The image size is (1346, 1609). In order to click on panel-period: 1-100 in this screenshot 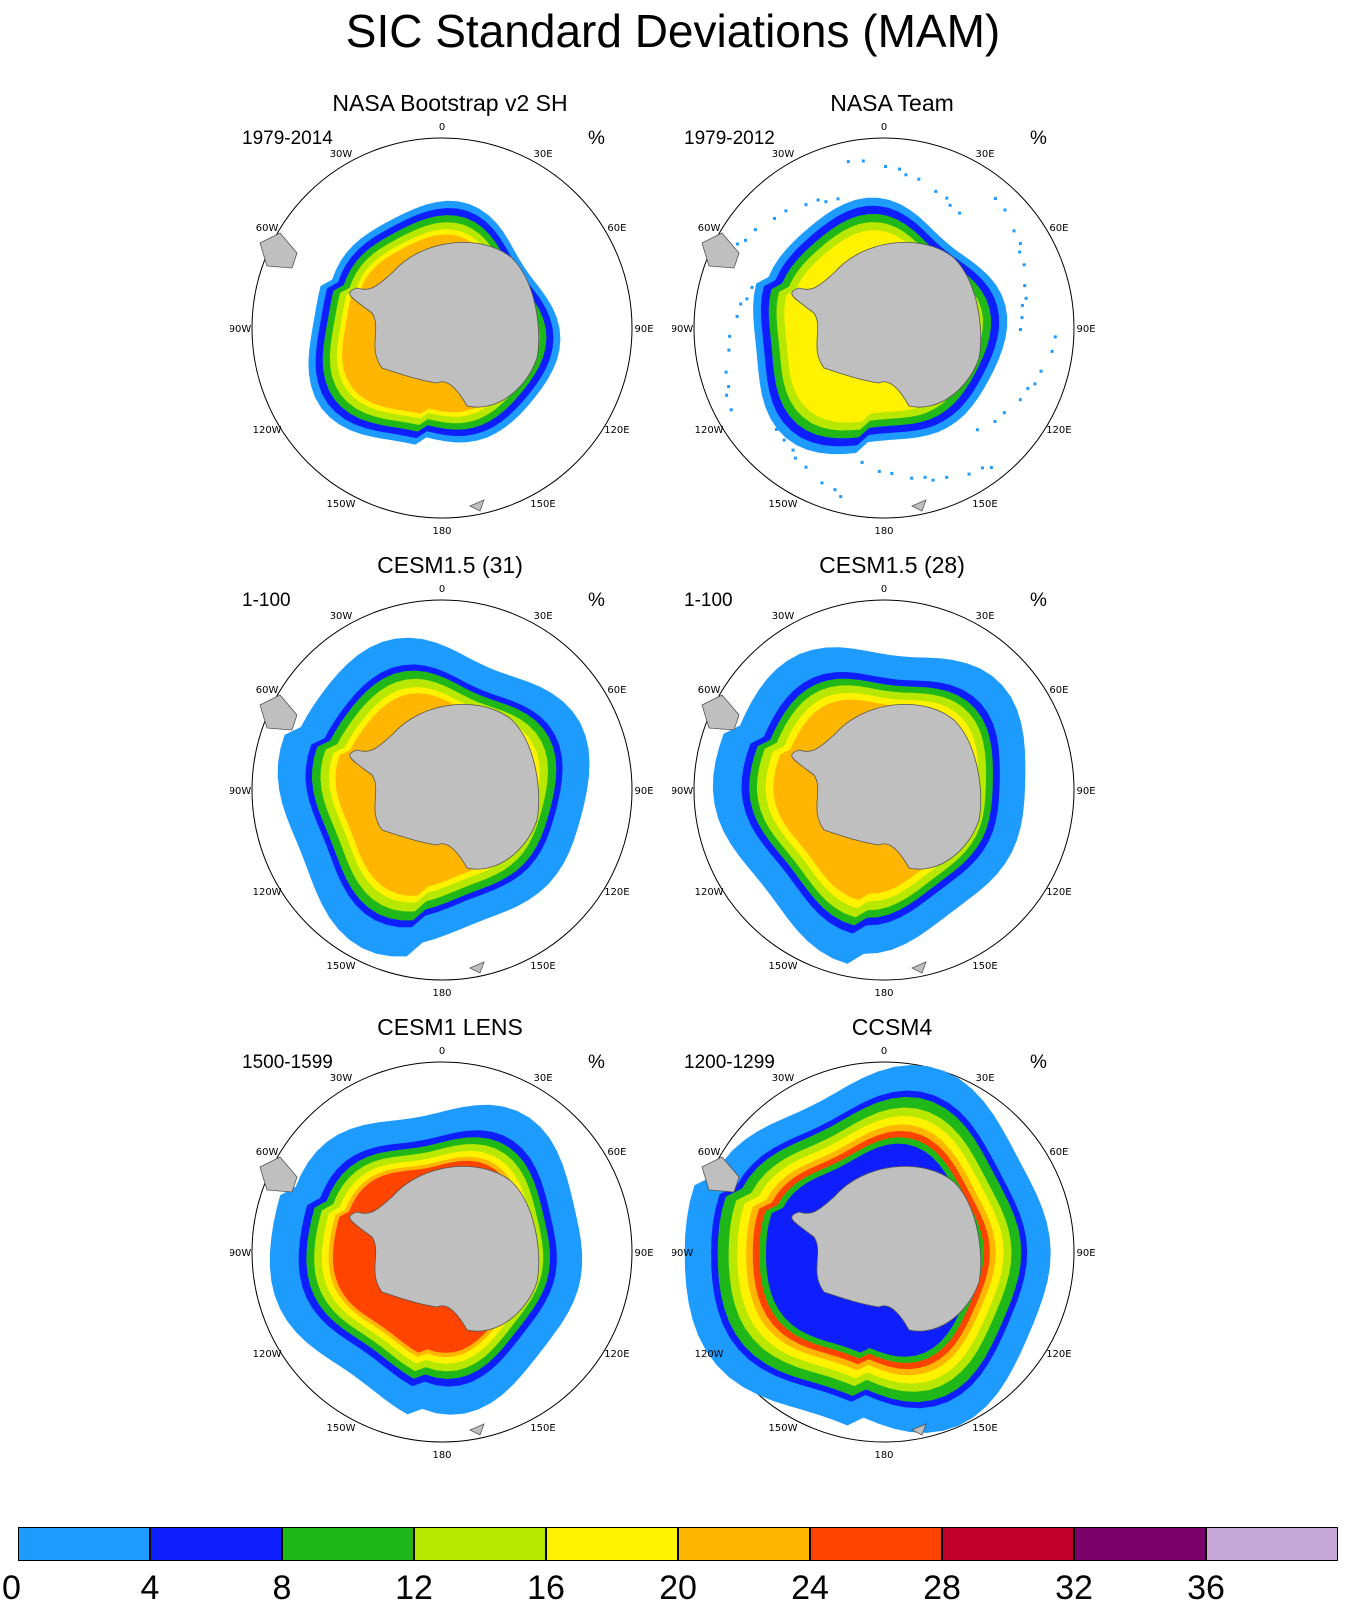, I will do `click(708, 600)`.